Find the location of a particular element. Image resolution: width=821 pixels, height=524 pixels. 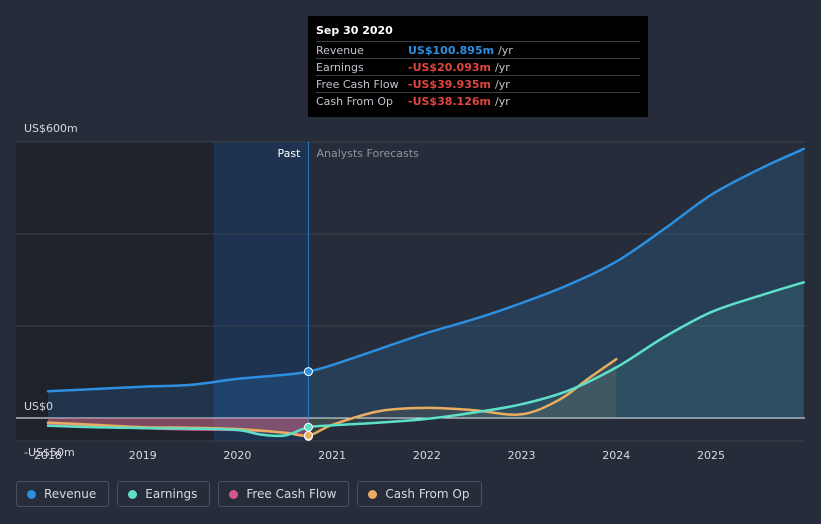

x-tick-label: 2023 is located at coordinates (522, 455).